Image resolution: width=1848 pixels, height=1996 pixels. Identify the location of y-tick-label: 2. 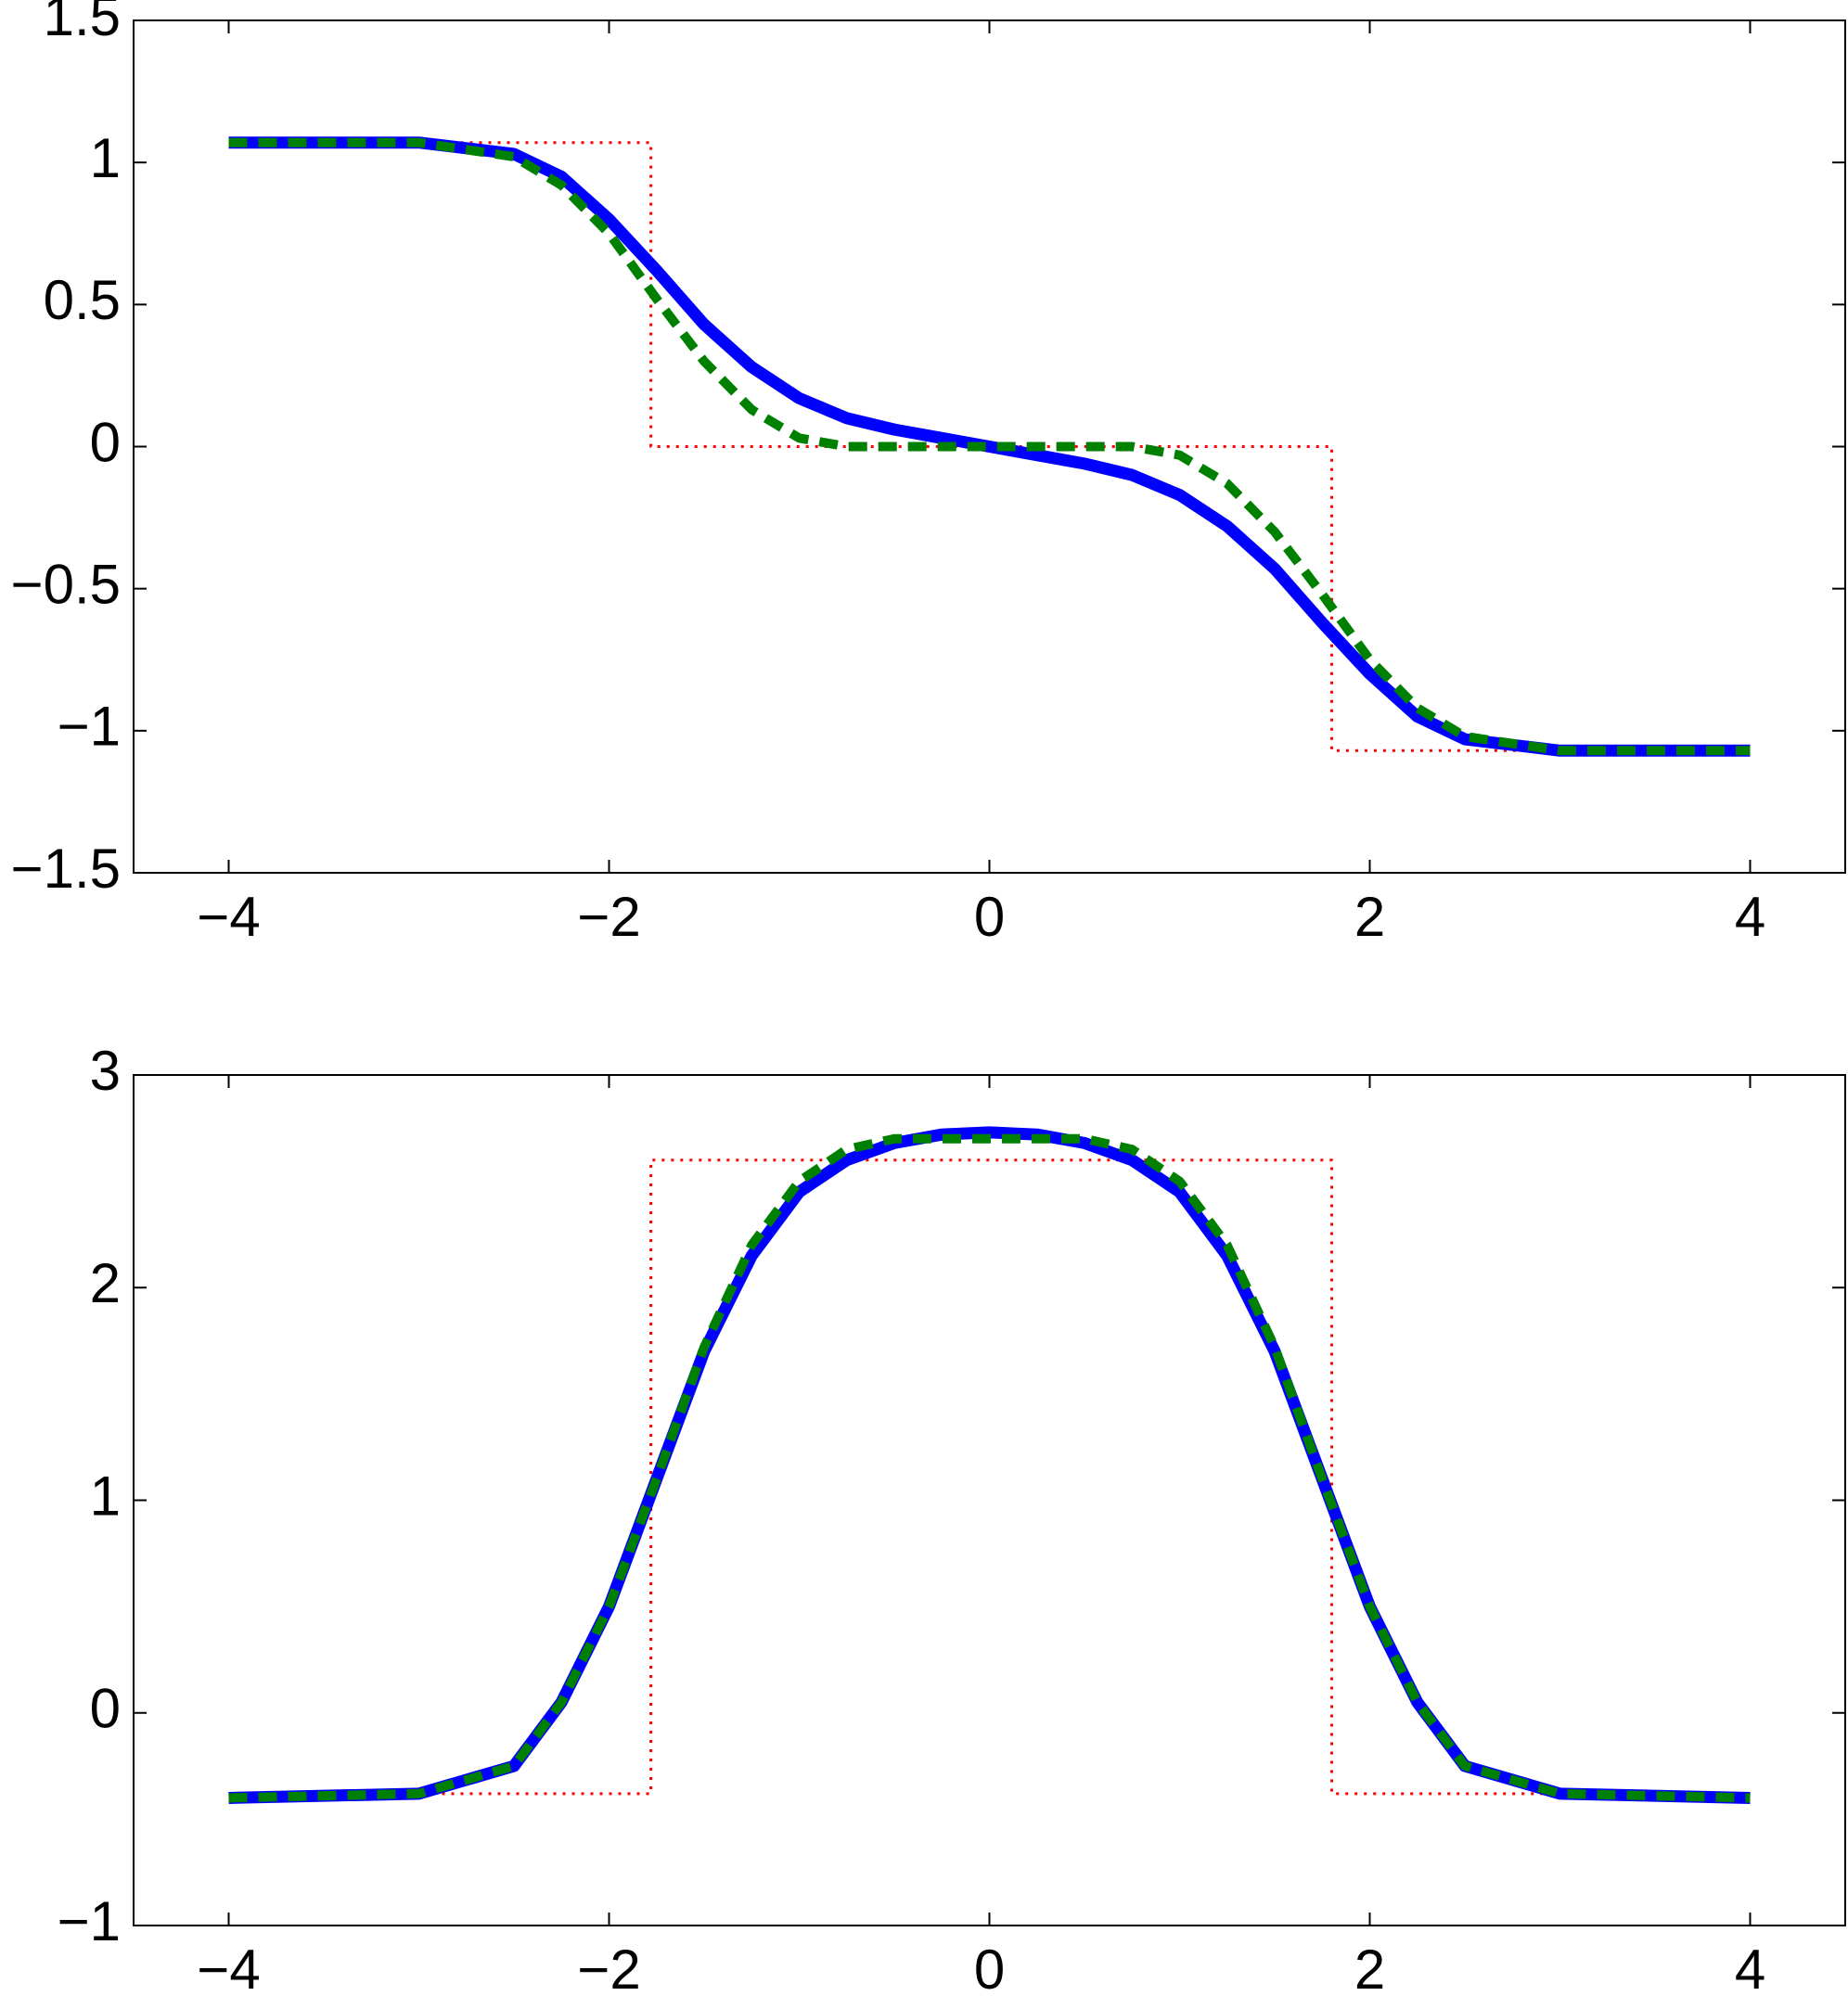
(105, 1283).